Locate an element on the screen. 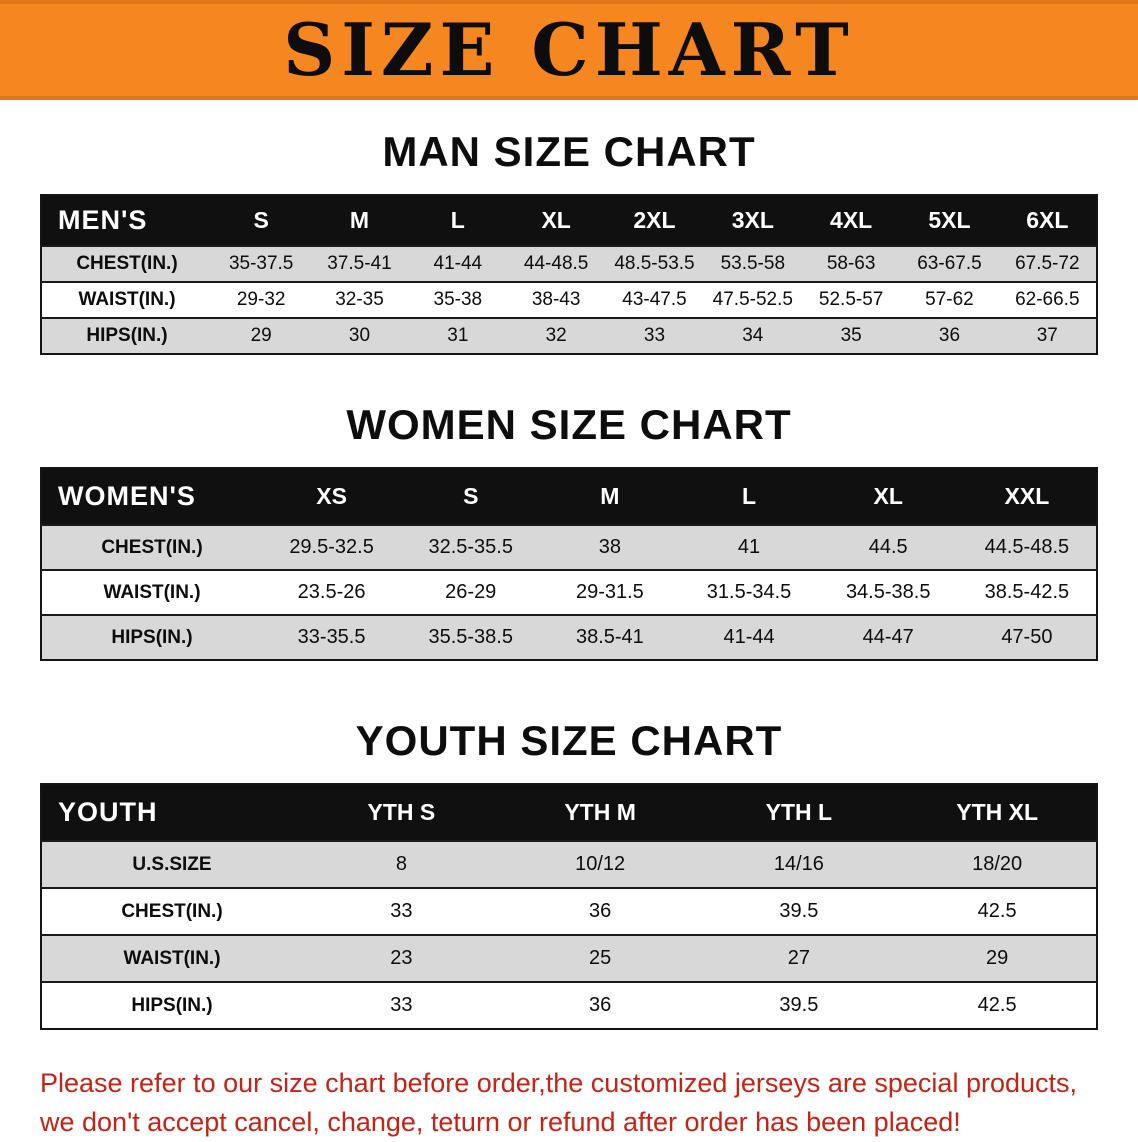  value-cell: 44-47 is located at coordinates (888, 637).